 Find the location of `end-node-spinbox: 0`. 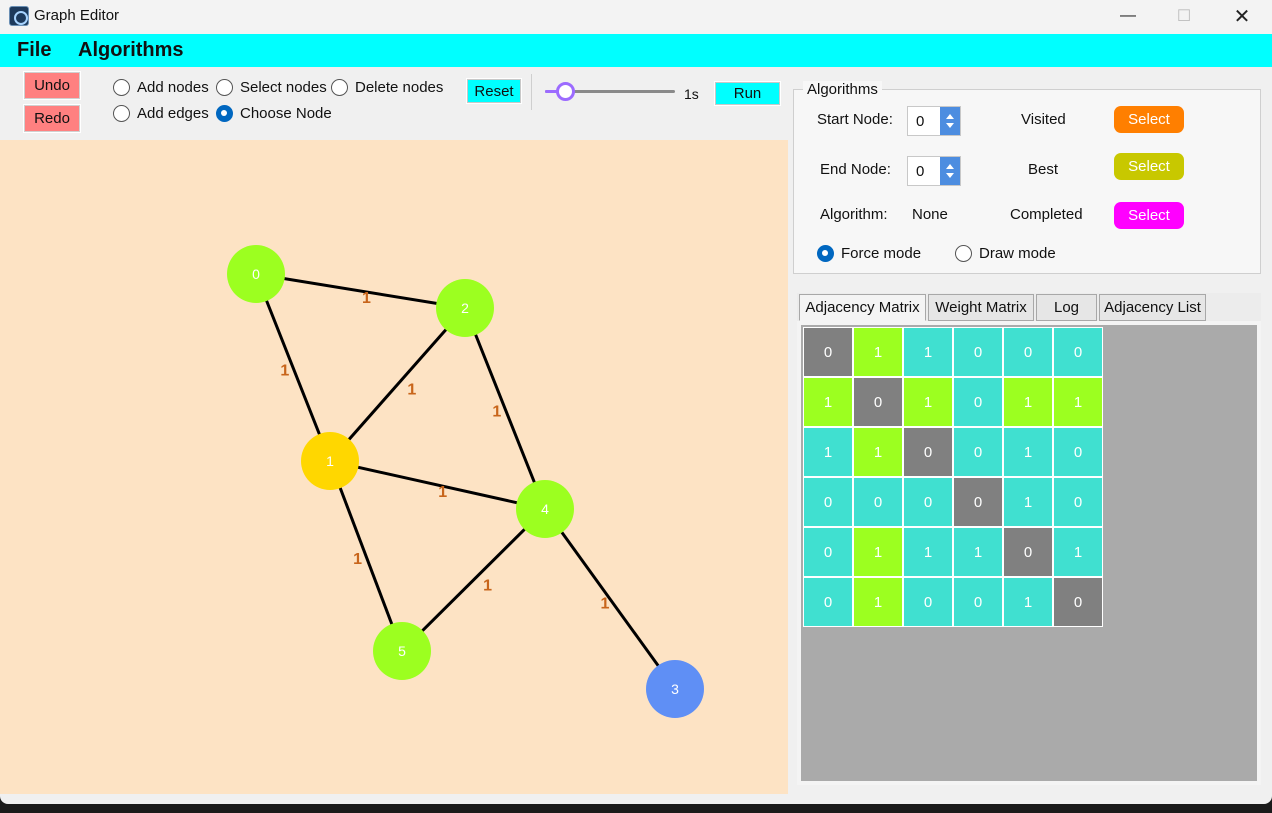

end-node-spinbox: 0 is located at coordinates (934, 171).